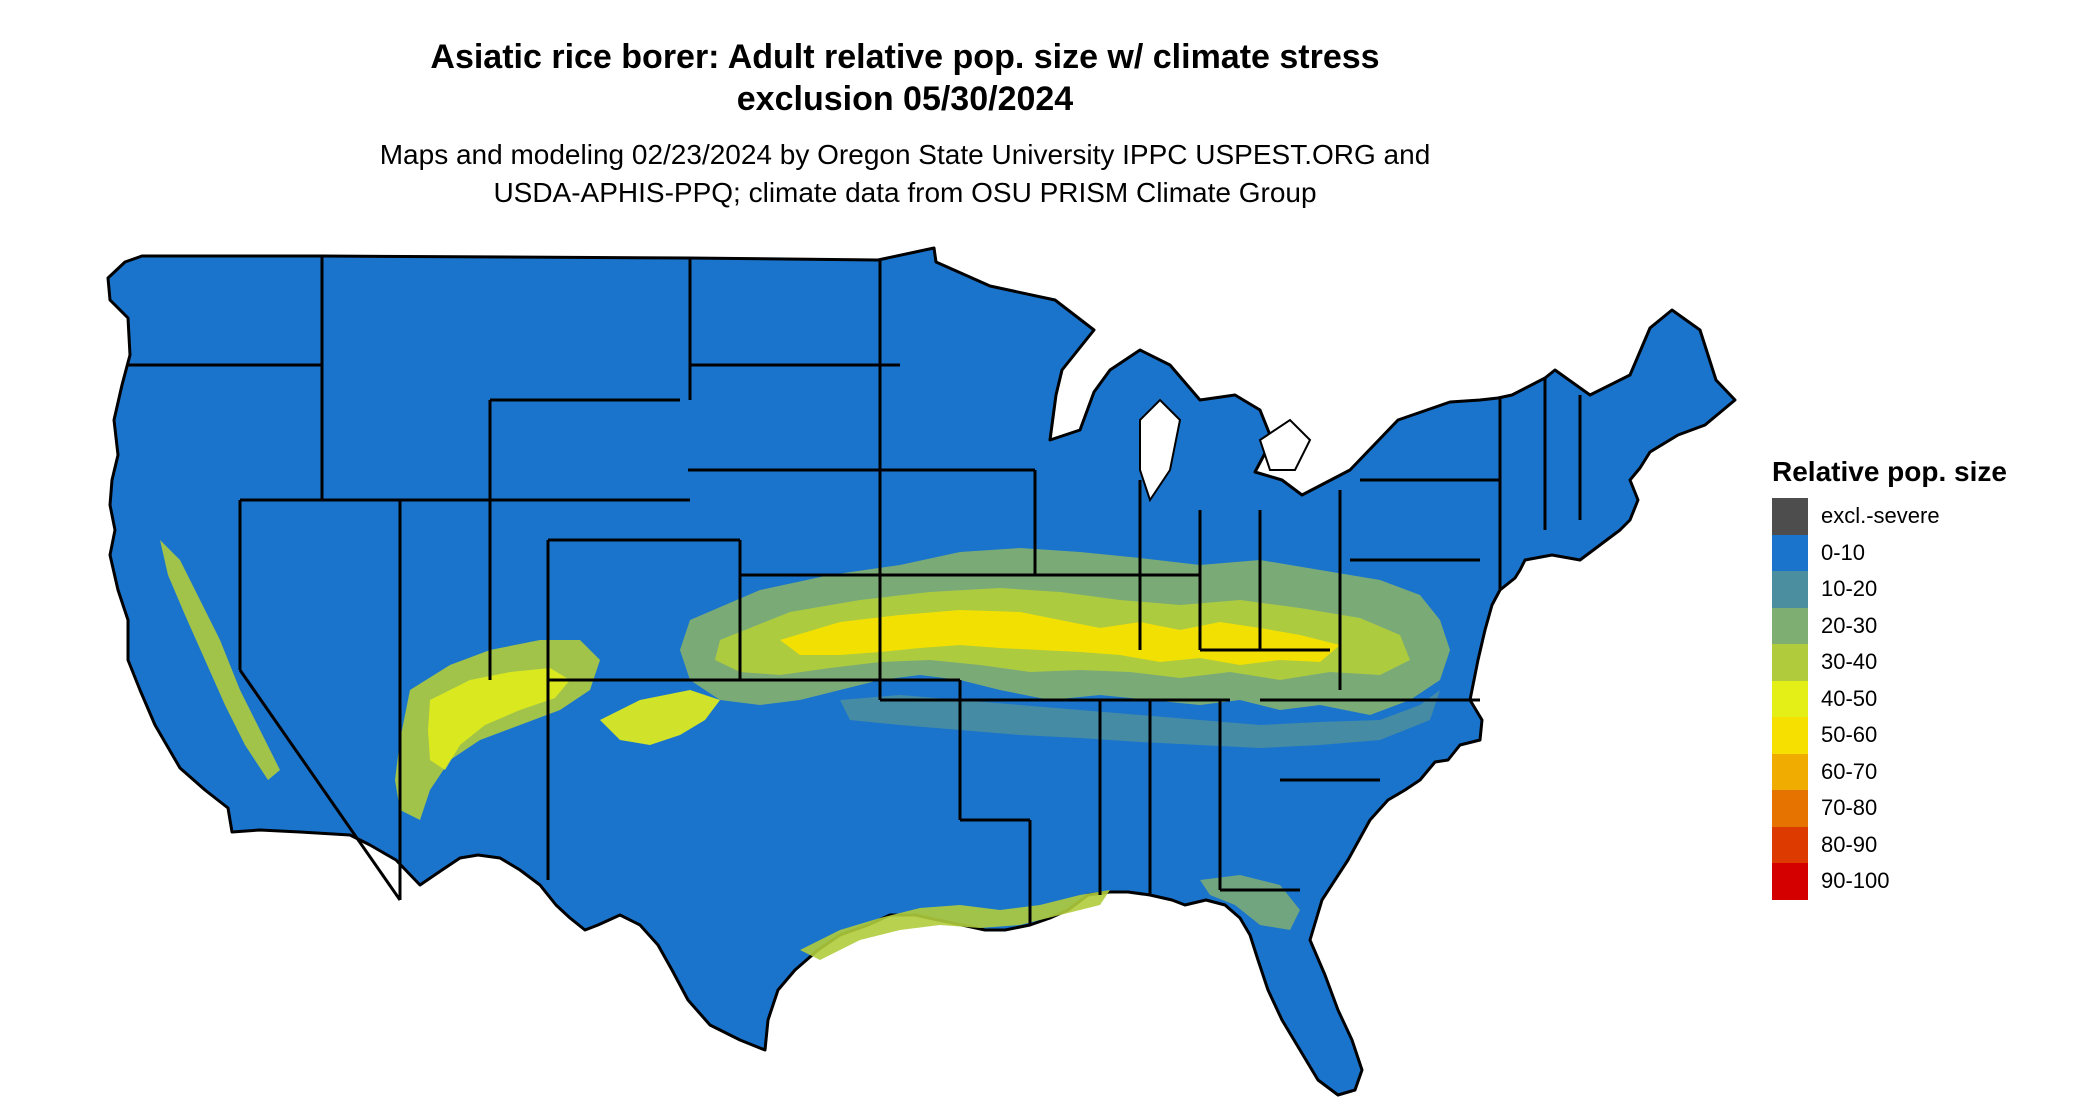 The height and width of the screenshot is (1116, 2100). I want to click on great-lakes, so click(1225, 450).